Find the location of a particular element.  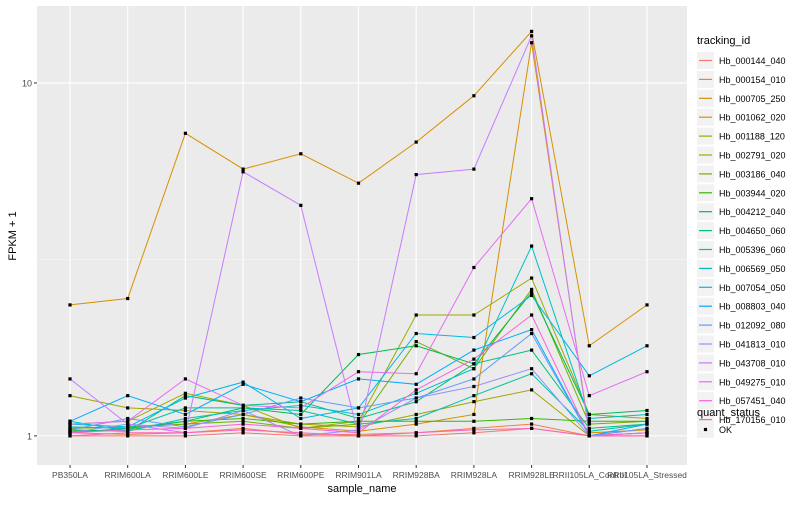

x-tick-label: PB350LA is located at coordinates (70, 475).